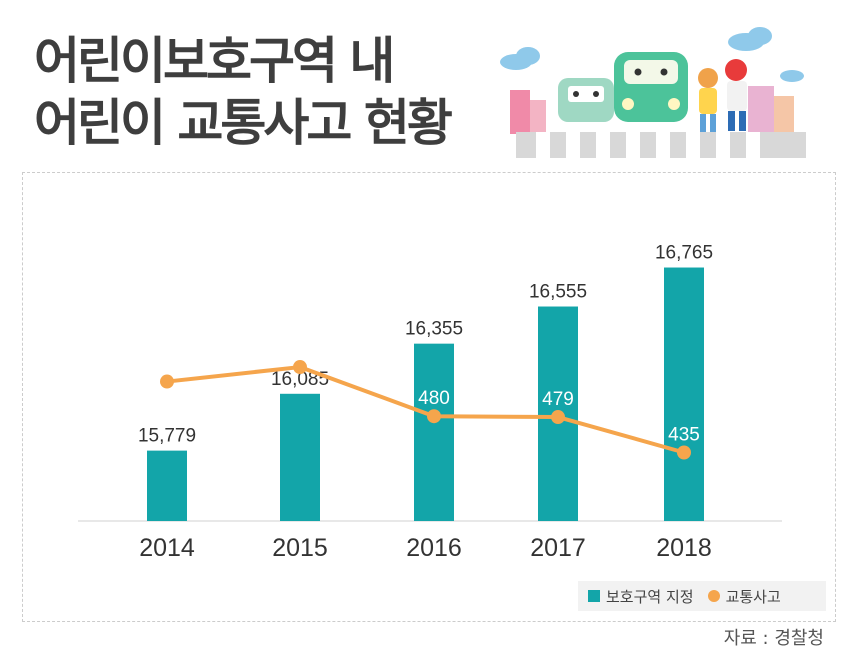  I want to click on title-line-2: 어린이 교통사고 현황, so click(243, 123).